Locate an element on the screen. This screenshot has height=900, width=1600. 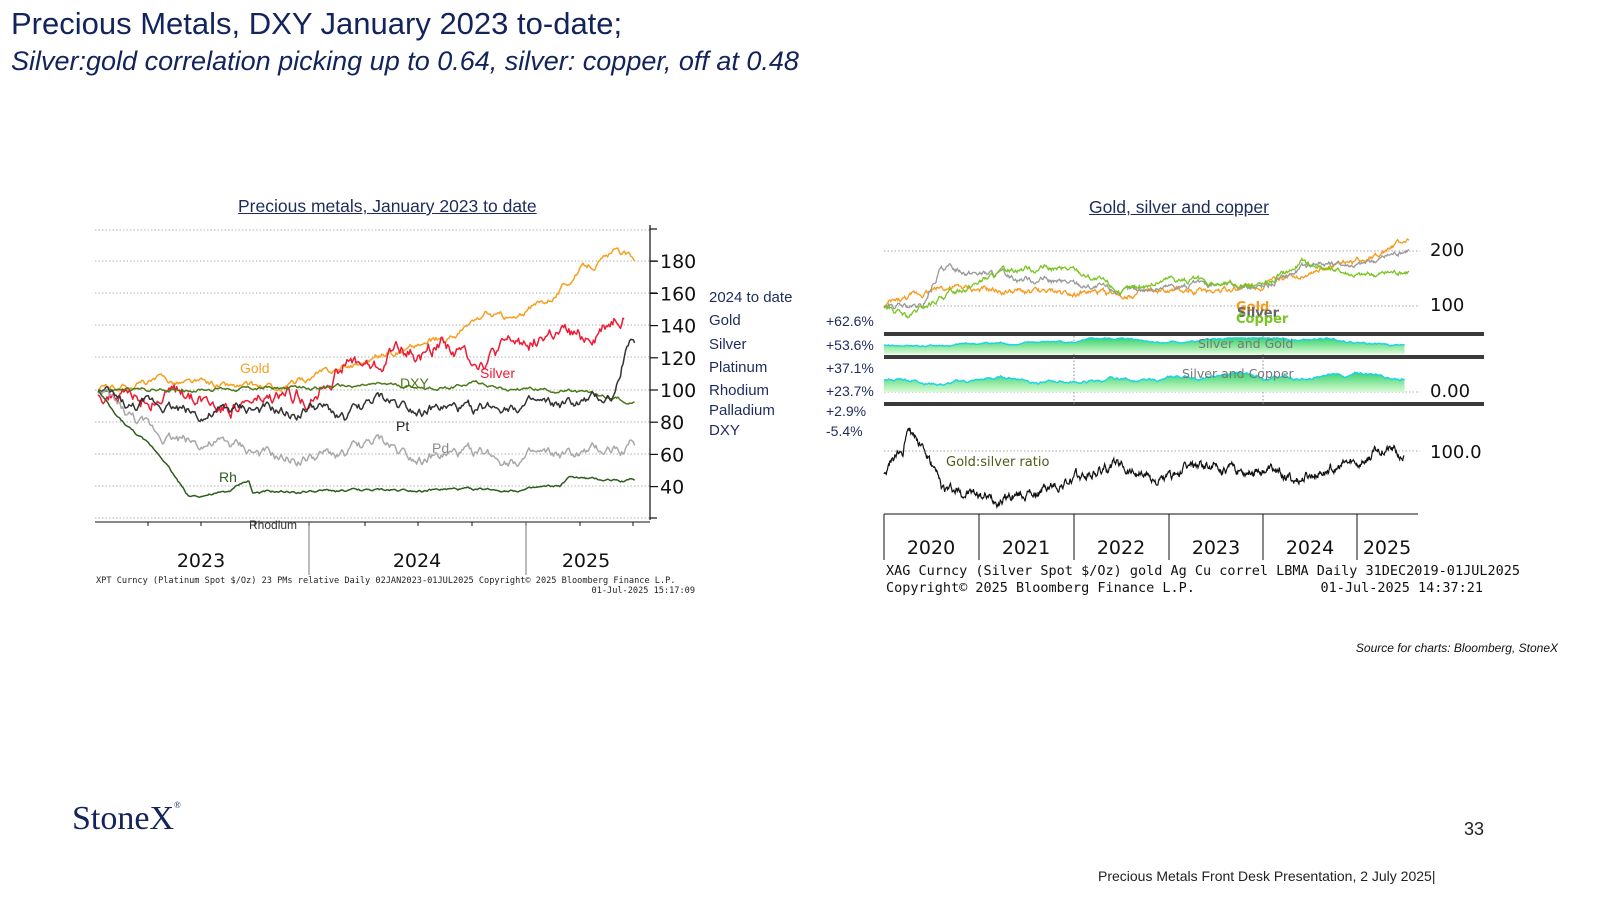
page-number: 33 is located at coordinates (1474, 829).